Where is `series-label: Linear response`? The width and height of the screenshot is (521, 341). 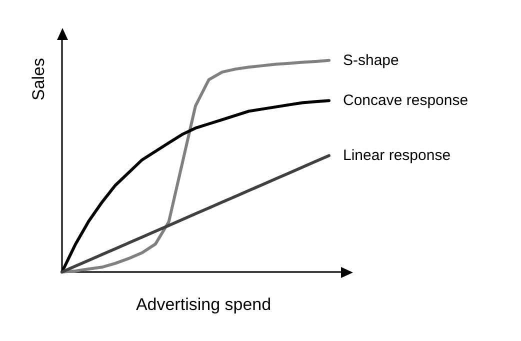 series-label: Linear response is located at coordinates (396, 155).